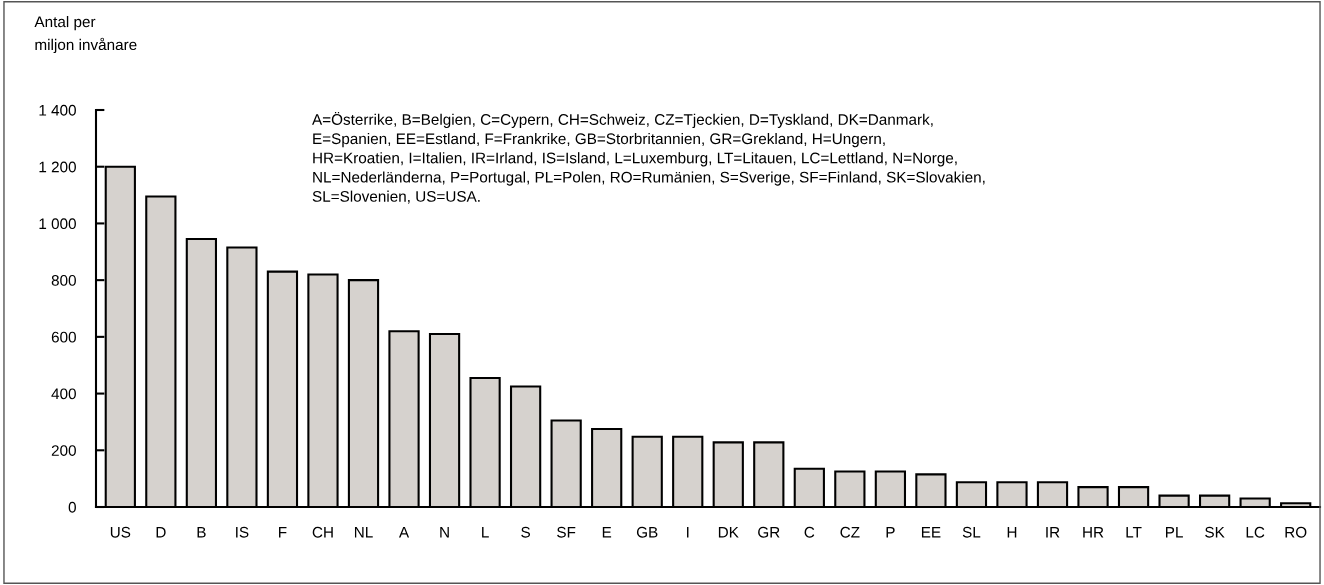  What do you see at coordinates (120, 532) in the screenshot?
I see `x-tick-label: US` at bounding box center [120, 532].